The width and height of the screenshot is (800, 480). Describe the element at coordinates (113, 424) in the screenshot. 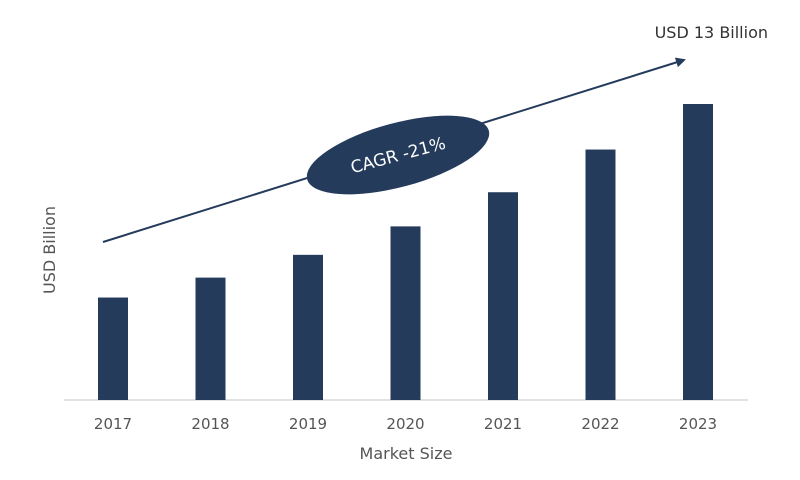

I see `x-tick-2017: 2017` at that location.